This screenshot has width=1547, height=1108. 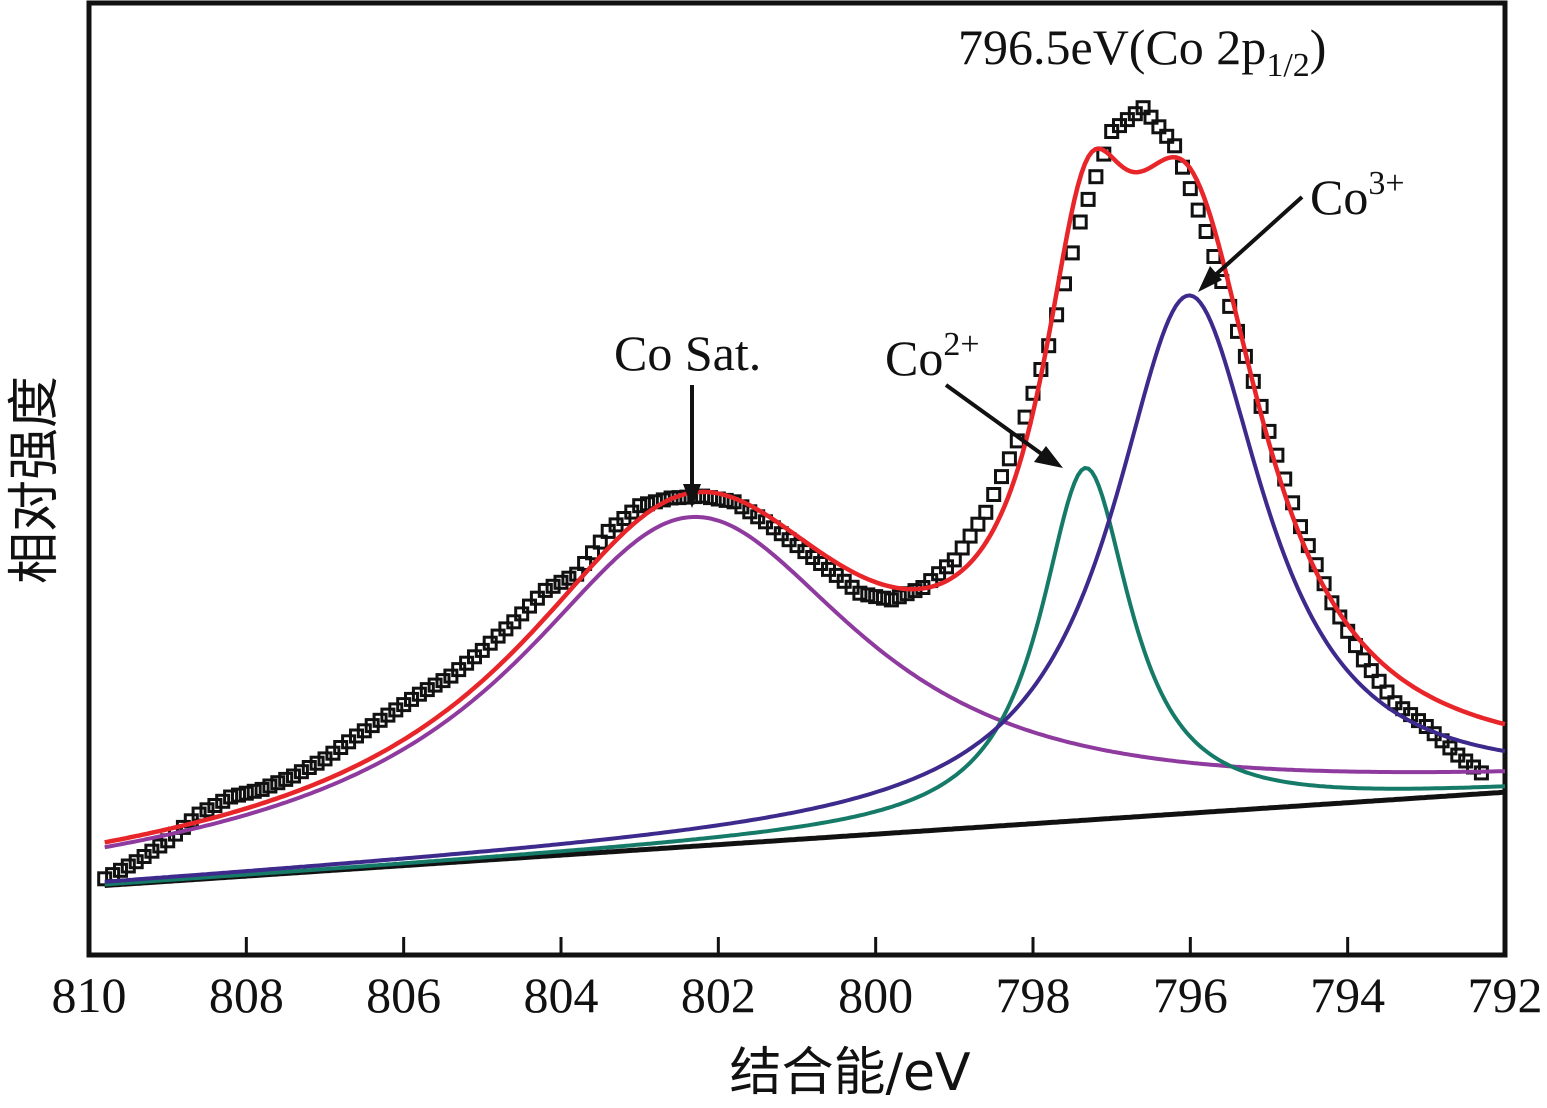 I want to click on annotation-co-sat: Co Sat., so click(x=687, y=353).